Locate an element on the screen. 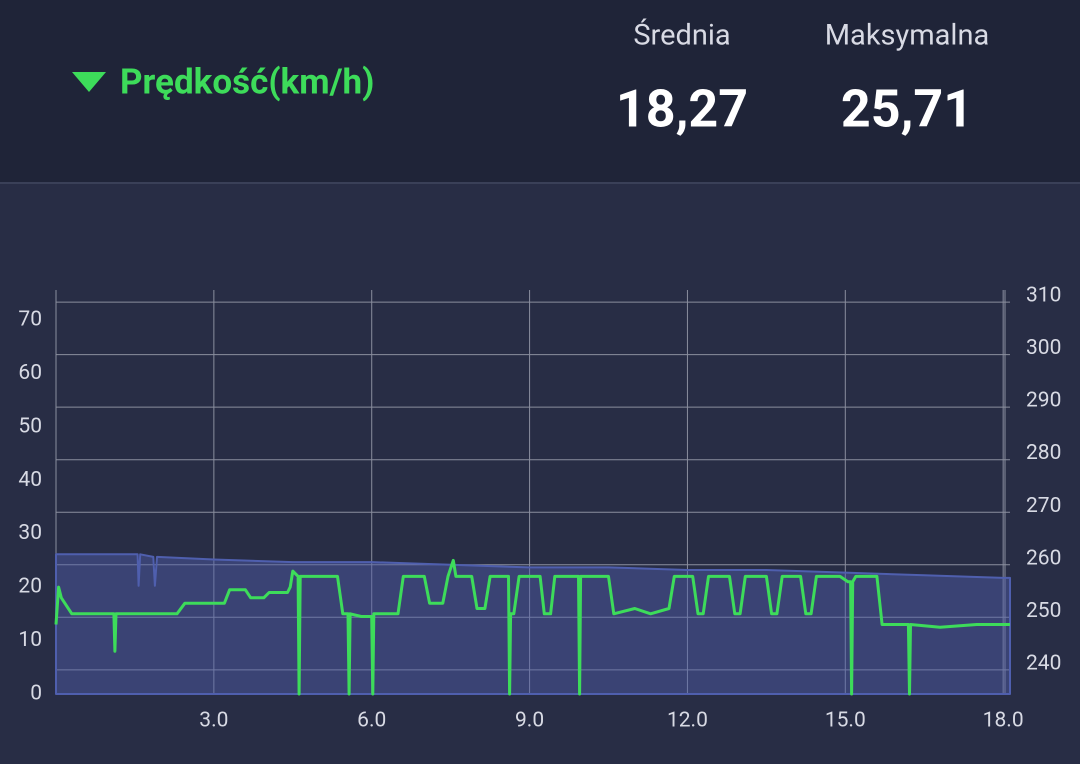 The image size is (1080, 764). stat-label: Maksymalna is located at coordinates (907, 36).